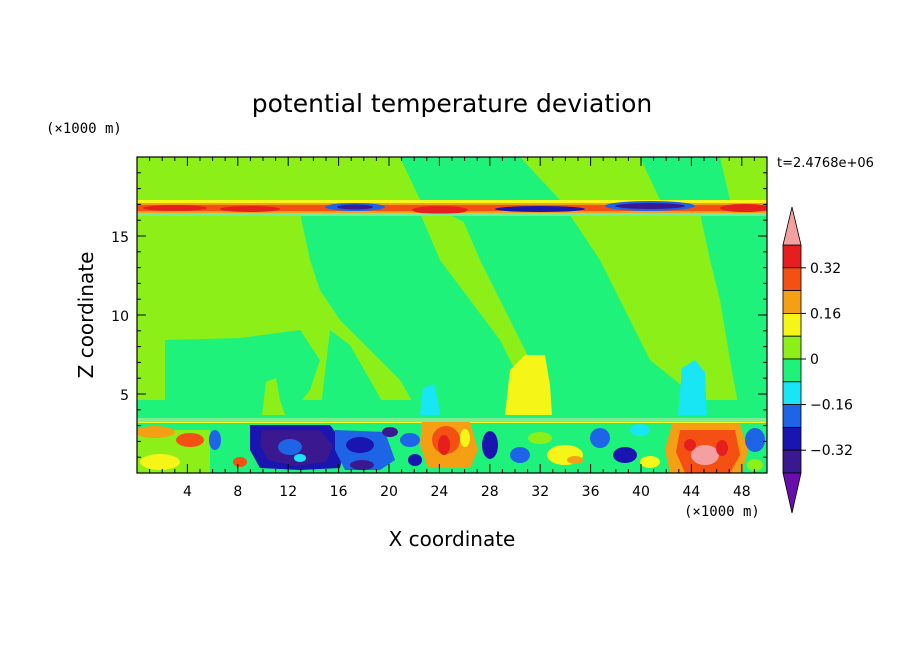 This screenshot has height=654, width=904. Describe the element at coordinates (792, 493) in the screenshot. I see `colorbar-extend-low` at that location.